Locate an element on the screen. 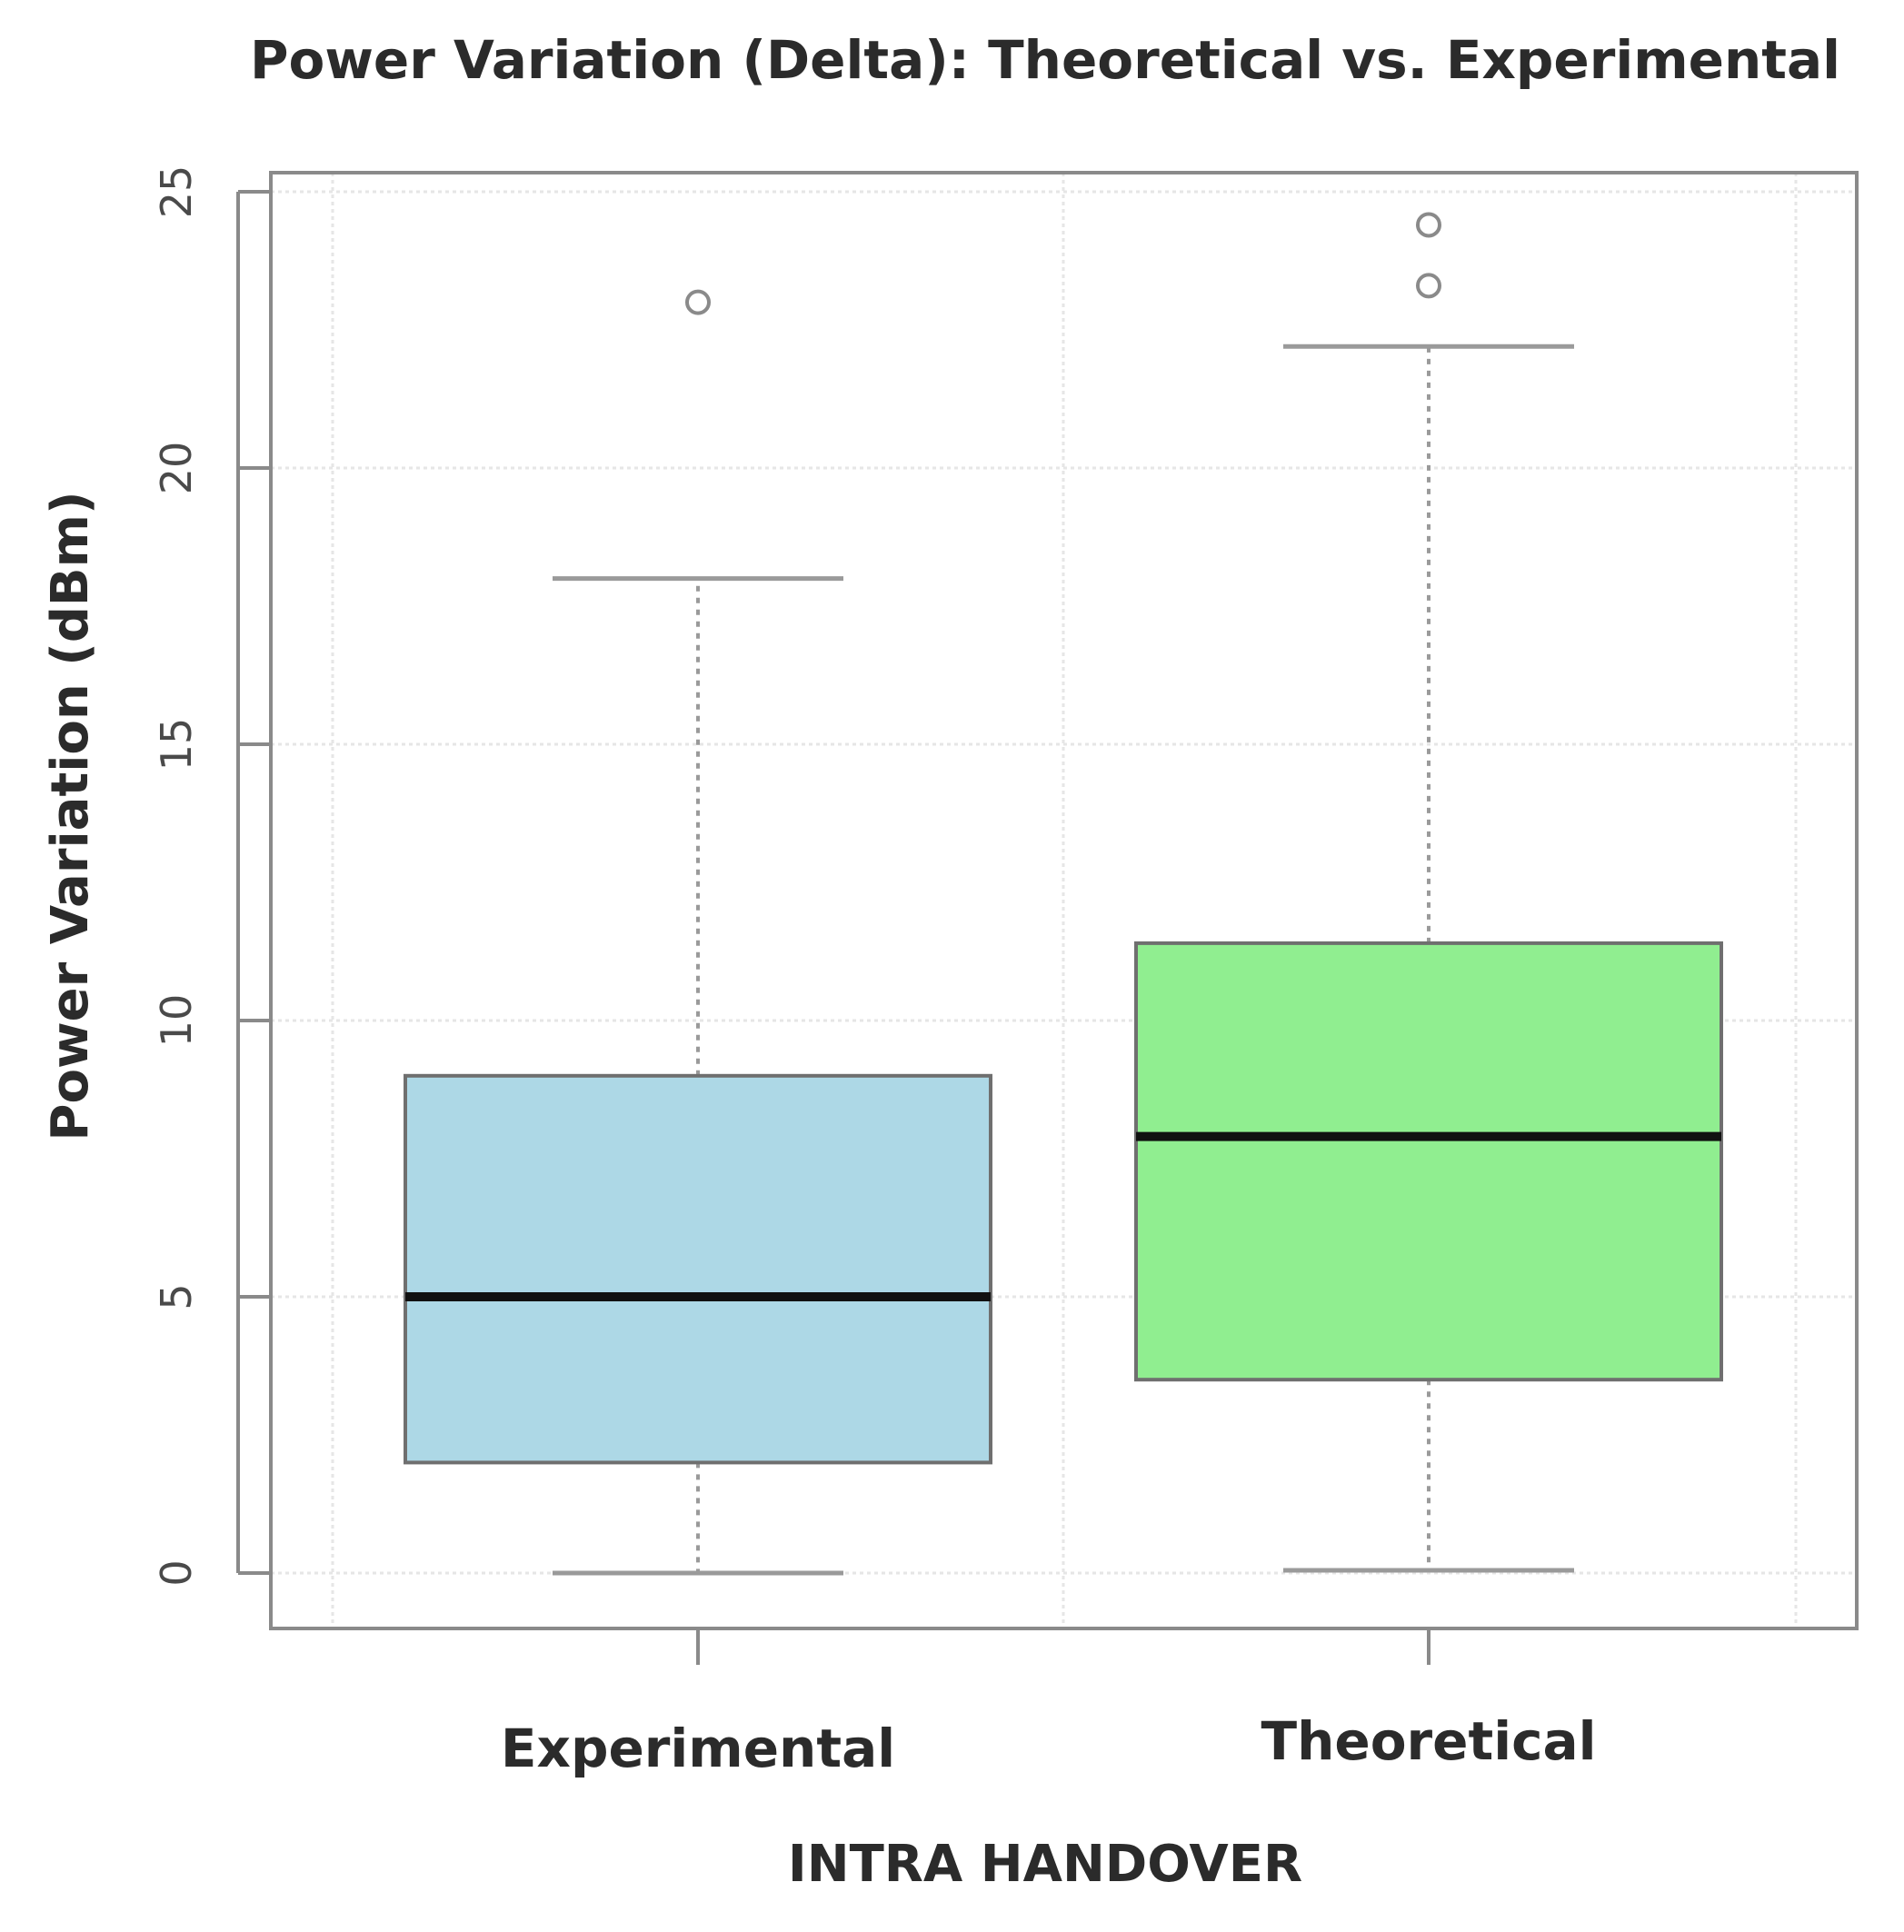 Image resolution: width=1904 pixels, height=1932 pixels. y-tick-label: 15 is located at coordinates (176, 745).